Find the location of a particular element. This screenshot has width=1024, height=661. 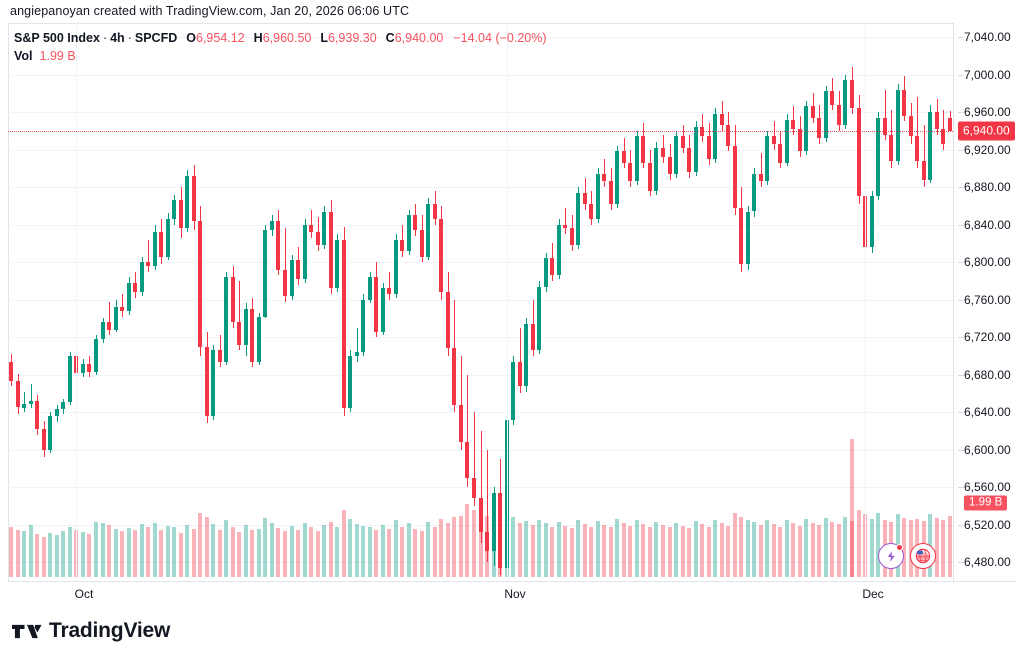

tradingview-logo-icon is located at coordinates (27, 631).